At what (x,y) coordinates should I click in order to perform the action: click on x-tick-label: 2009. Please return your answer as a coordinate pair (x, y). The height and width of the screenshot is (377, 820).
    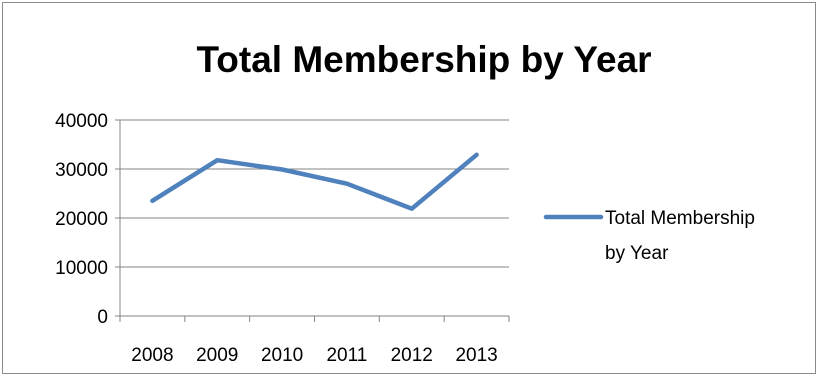
    Looking at the image, I should click on (217, 355).